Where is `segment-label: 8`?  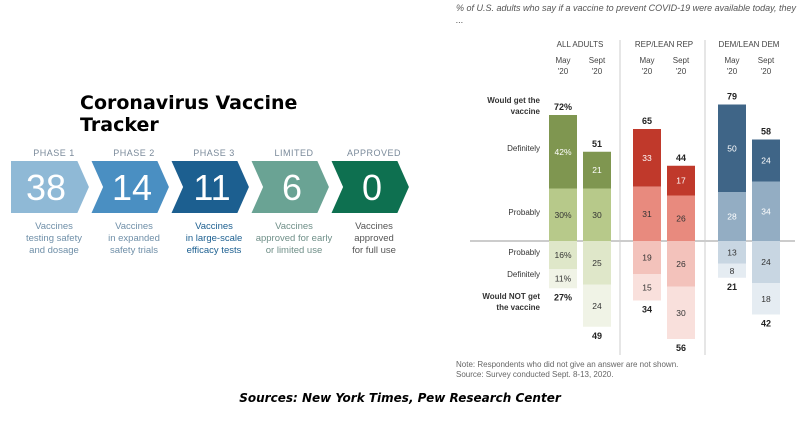
segment-label: 8 is located at coordinates (732, 271).